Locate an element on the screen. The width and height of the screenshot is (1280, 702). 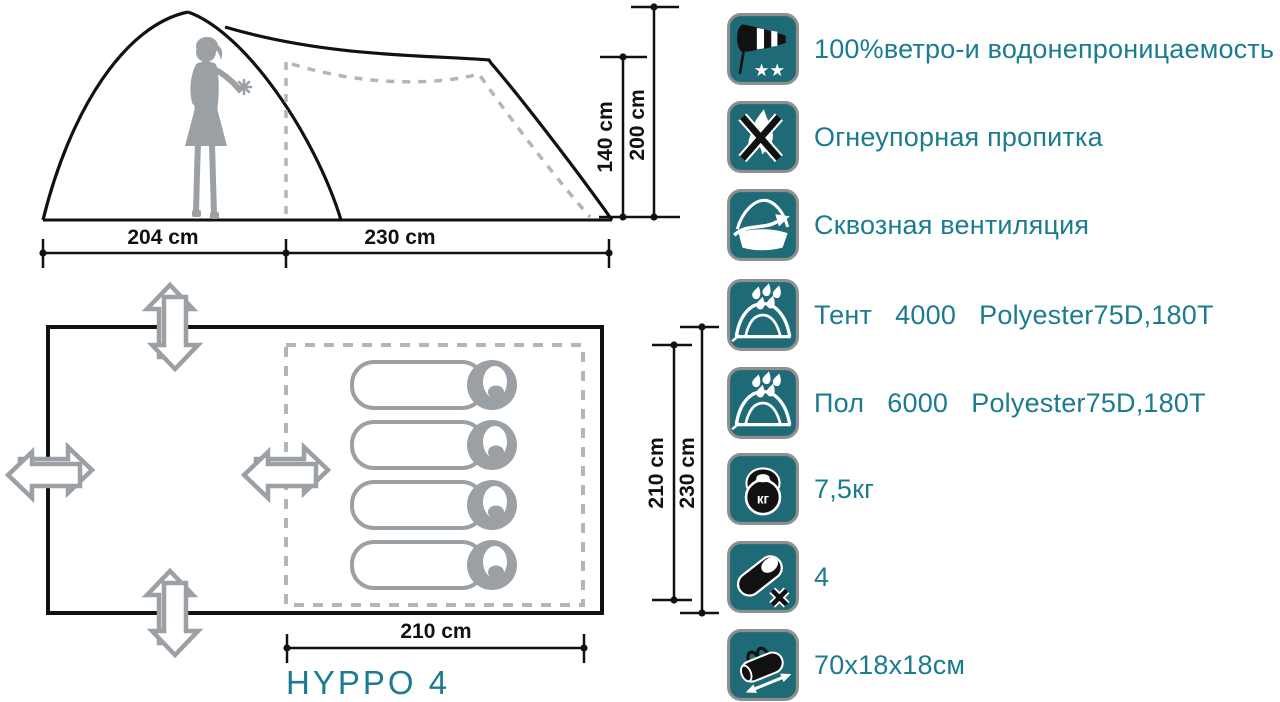
feature-row-fireproof: Огнеупорная пропитка is located at coordinates (914, 137).